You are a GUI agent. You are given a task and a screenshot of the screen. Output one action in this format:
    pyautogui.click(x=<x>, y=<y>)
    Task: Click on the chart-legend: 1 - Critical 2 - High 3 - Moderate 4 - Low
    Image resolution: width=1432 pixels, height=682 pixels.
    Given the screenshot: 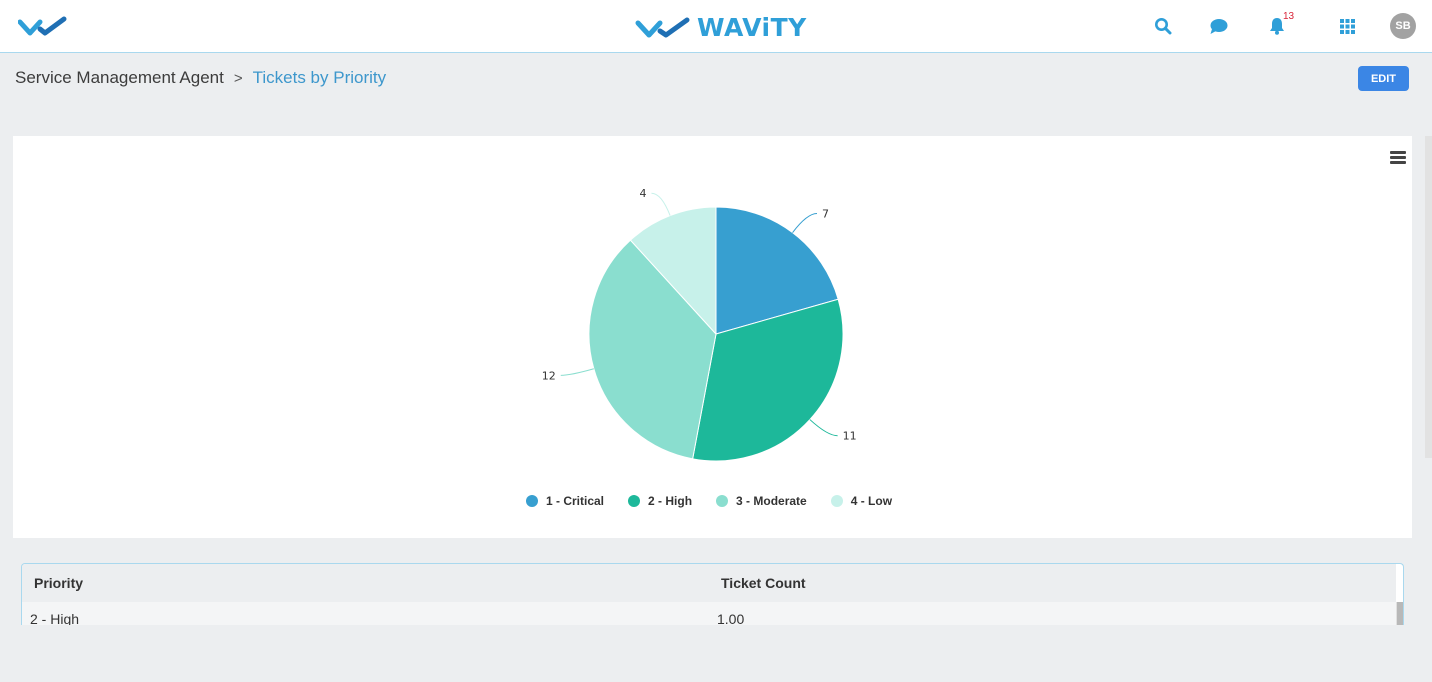 What is the action you would take?
    pyautogui.click(x=721, y=501)
    